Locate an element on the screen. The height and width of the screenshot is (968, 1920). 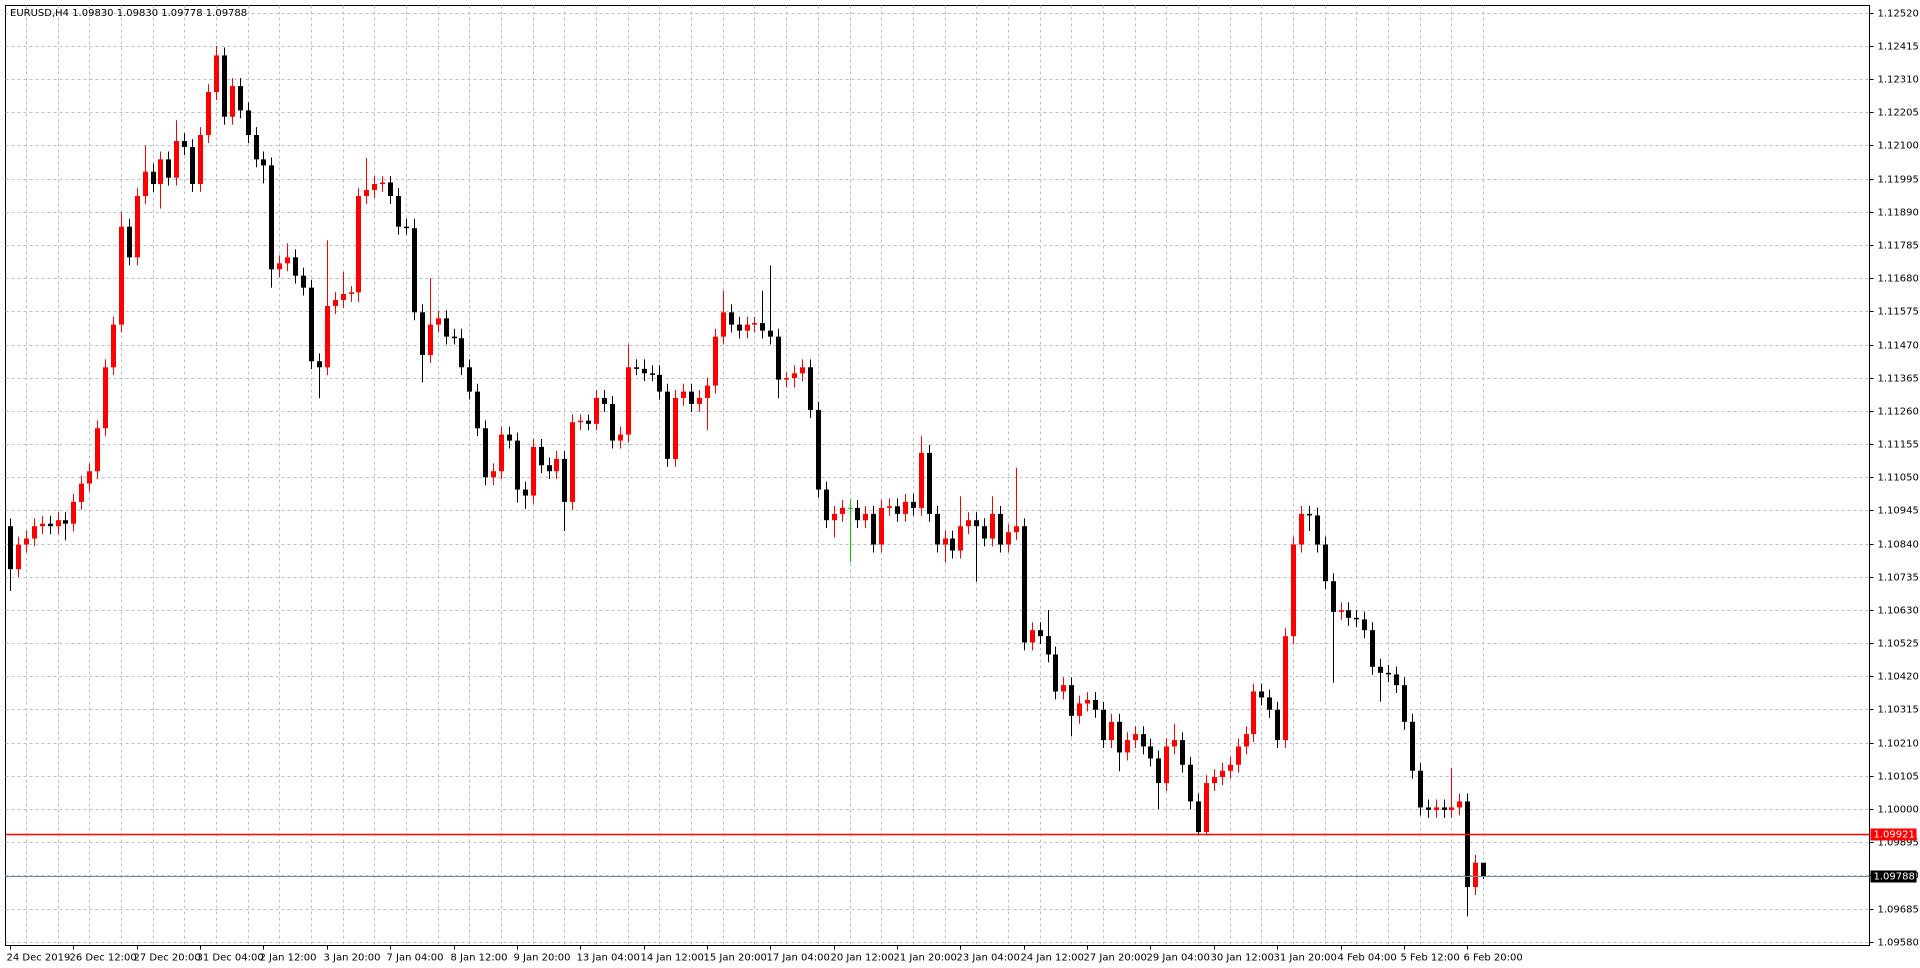
y-tick-label: 1.11155 is located at coordinates (1898, 445).